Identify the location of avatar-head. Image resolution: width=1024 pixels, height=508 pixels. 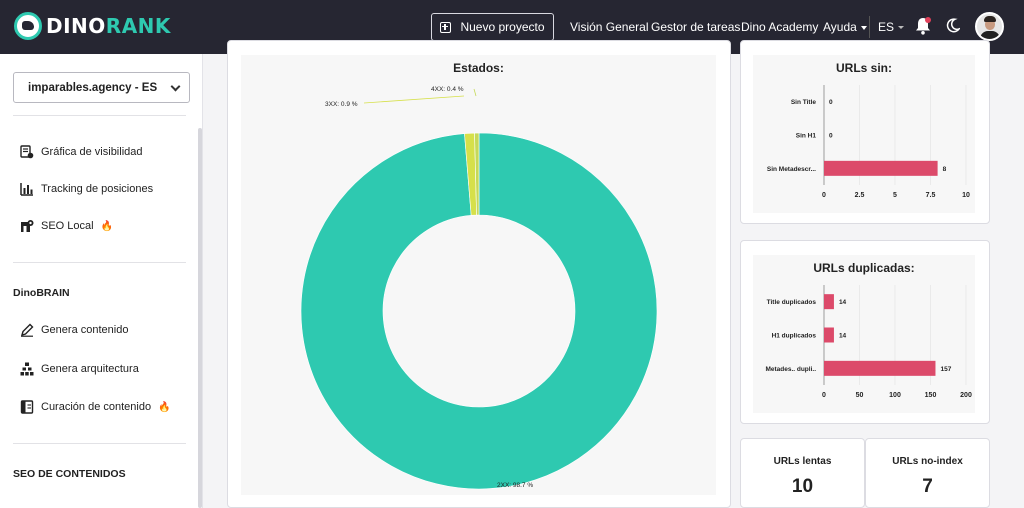
(990, 24).